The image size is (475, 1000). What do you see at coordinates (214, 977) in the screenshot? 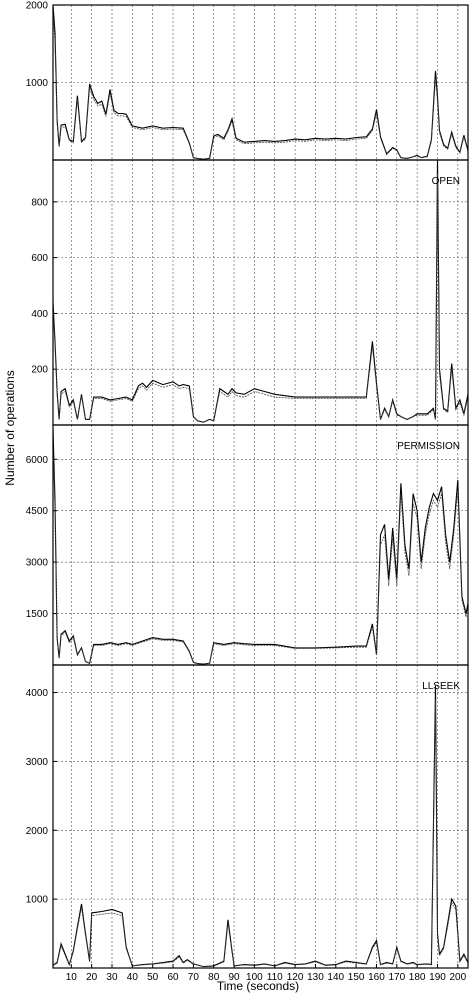
I see `x-tick-label: 80` at bounding box center [214, 977].